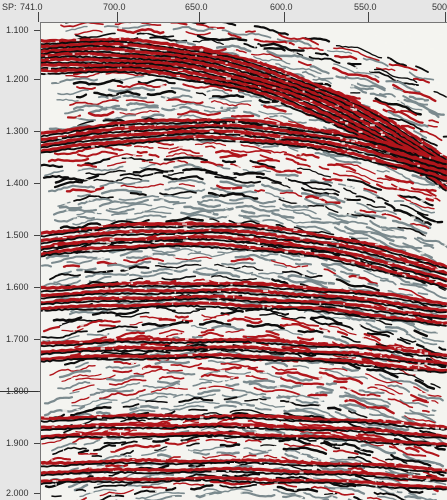 Image resolution: width=447 pixels, height=500 pixels. What do you see at coordinates (31, 7) in the screenshot?
I see `sp-tick-label: 741.0` at bounding box center [31, 7].